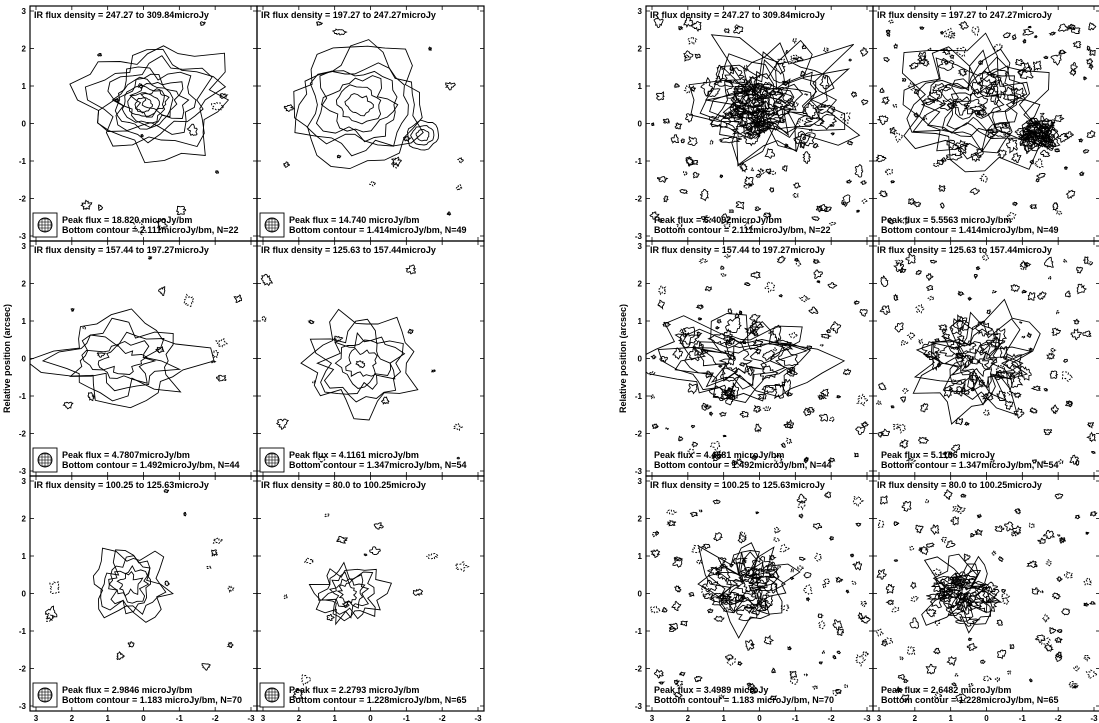 This screenshot has width=1099, height=723. What do you see at coordinates (639, 199) in the screenshot?
I see `y-tick-label: -2` at bounding box center [639, 199].